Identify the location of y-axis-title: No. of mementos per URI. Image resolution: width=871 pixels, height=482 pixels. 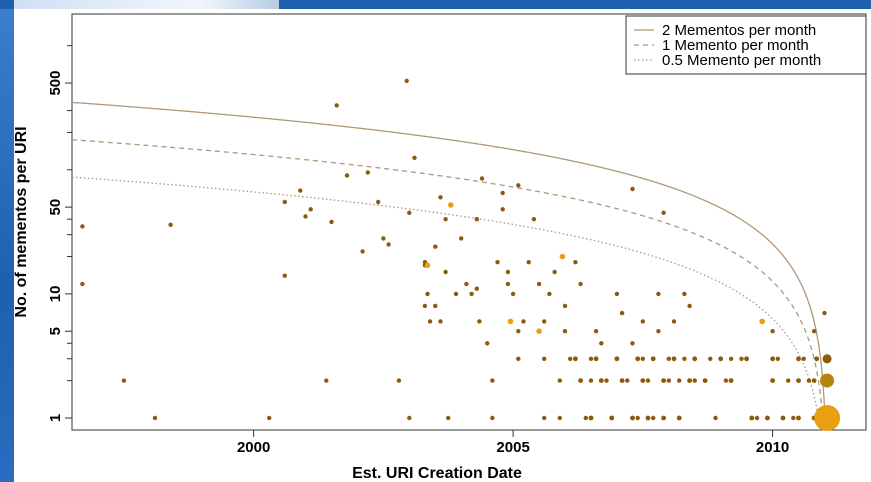
(21, 221).